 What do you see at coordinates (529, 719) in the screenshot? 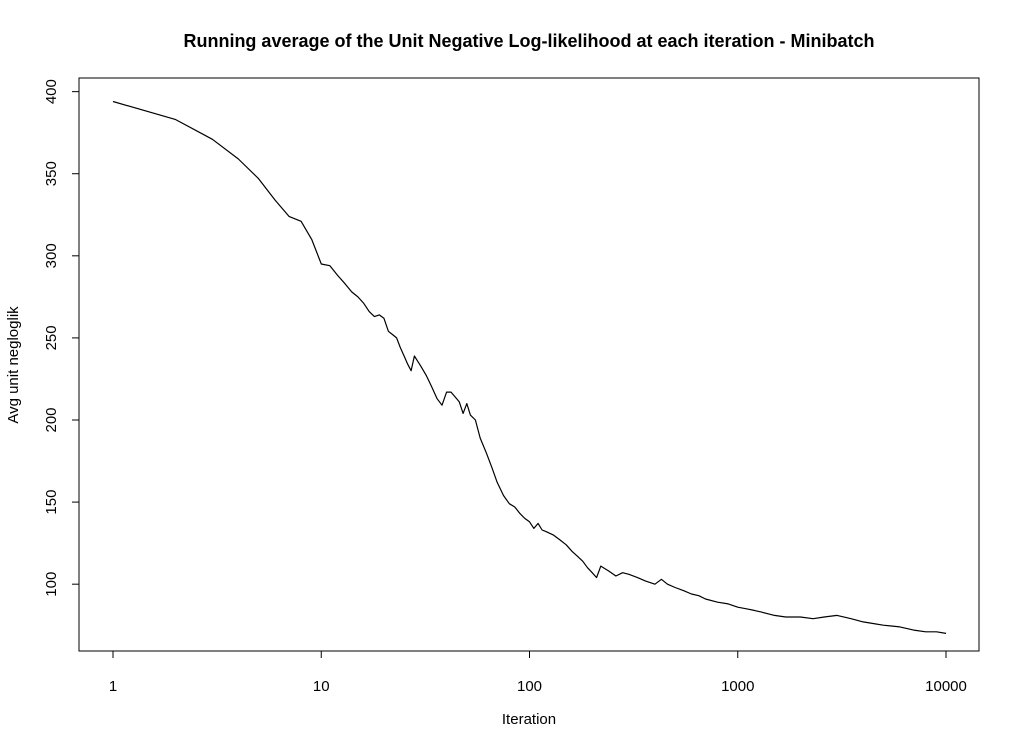
I see `x-axis-label: Iteration` at bounding box center [529, 719].